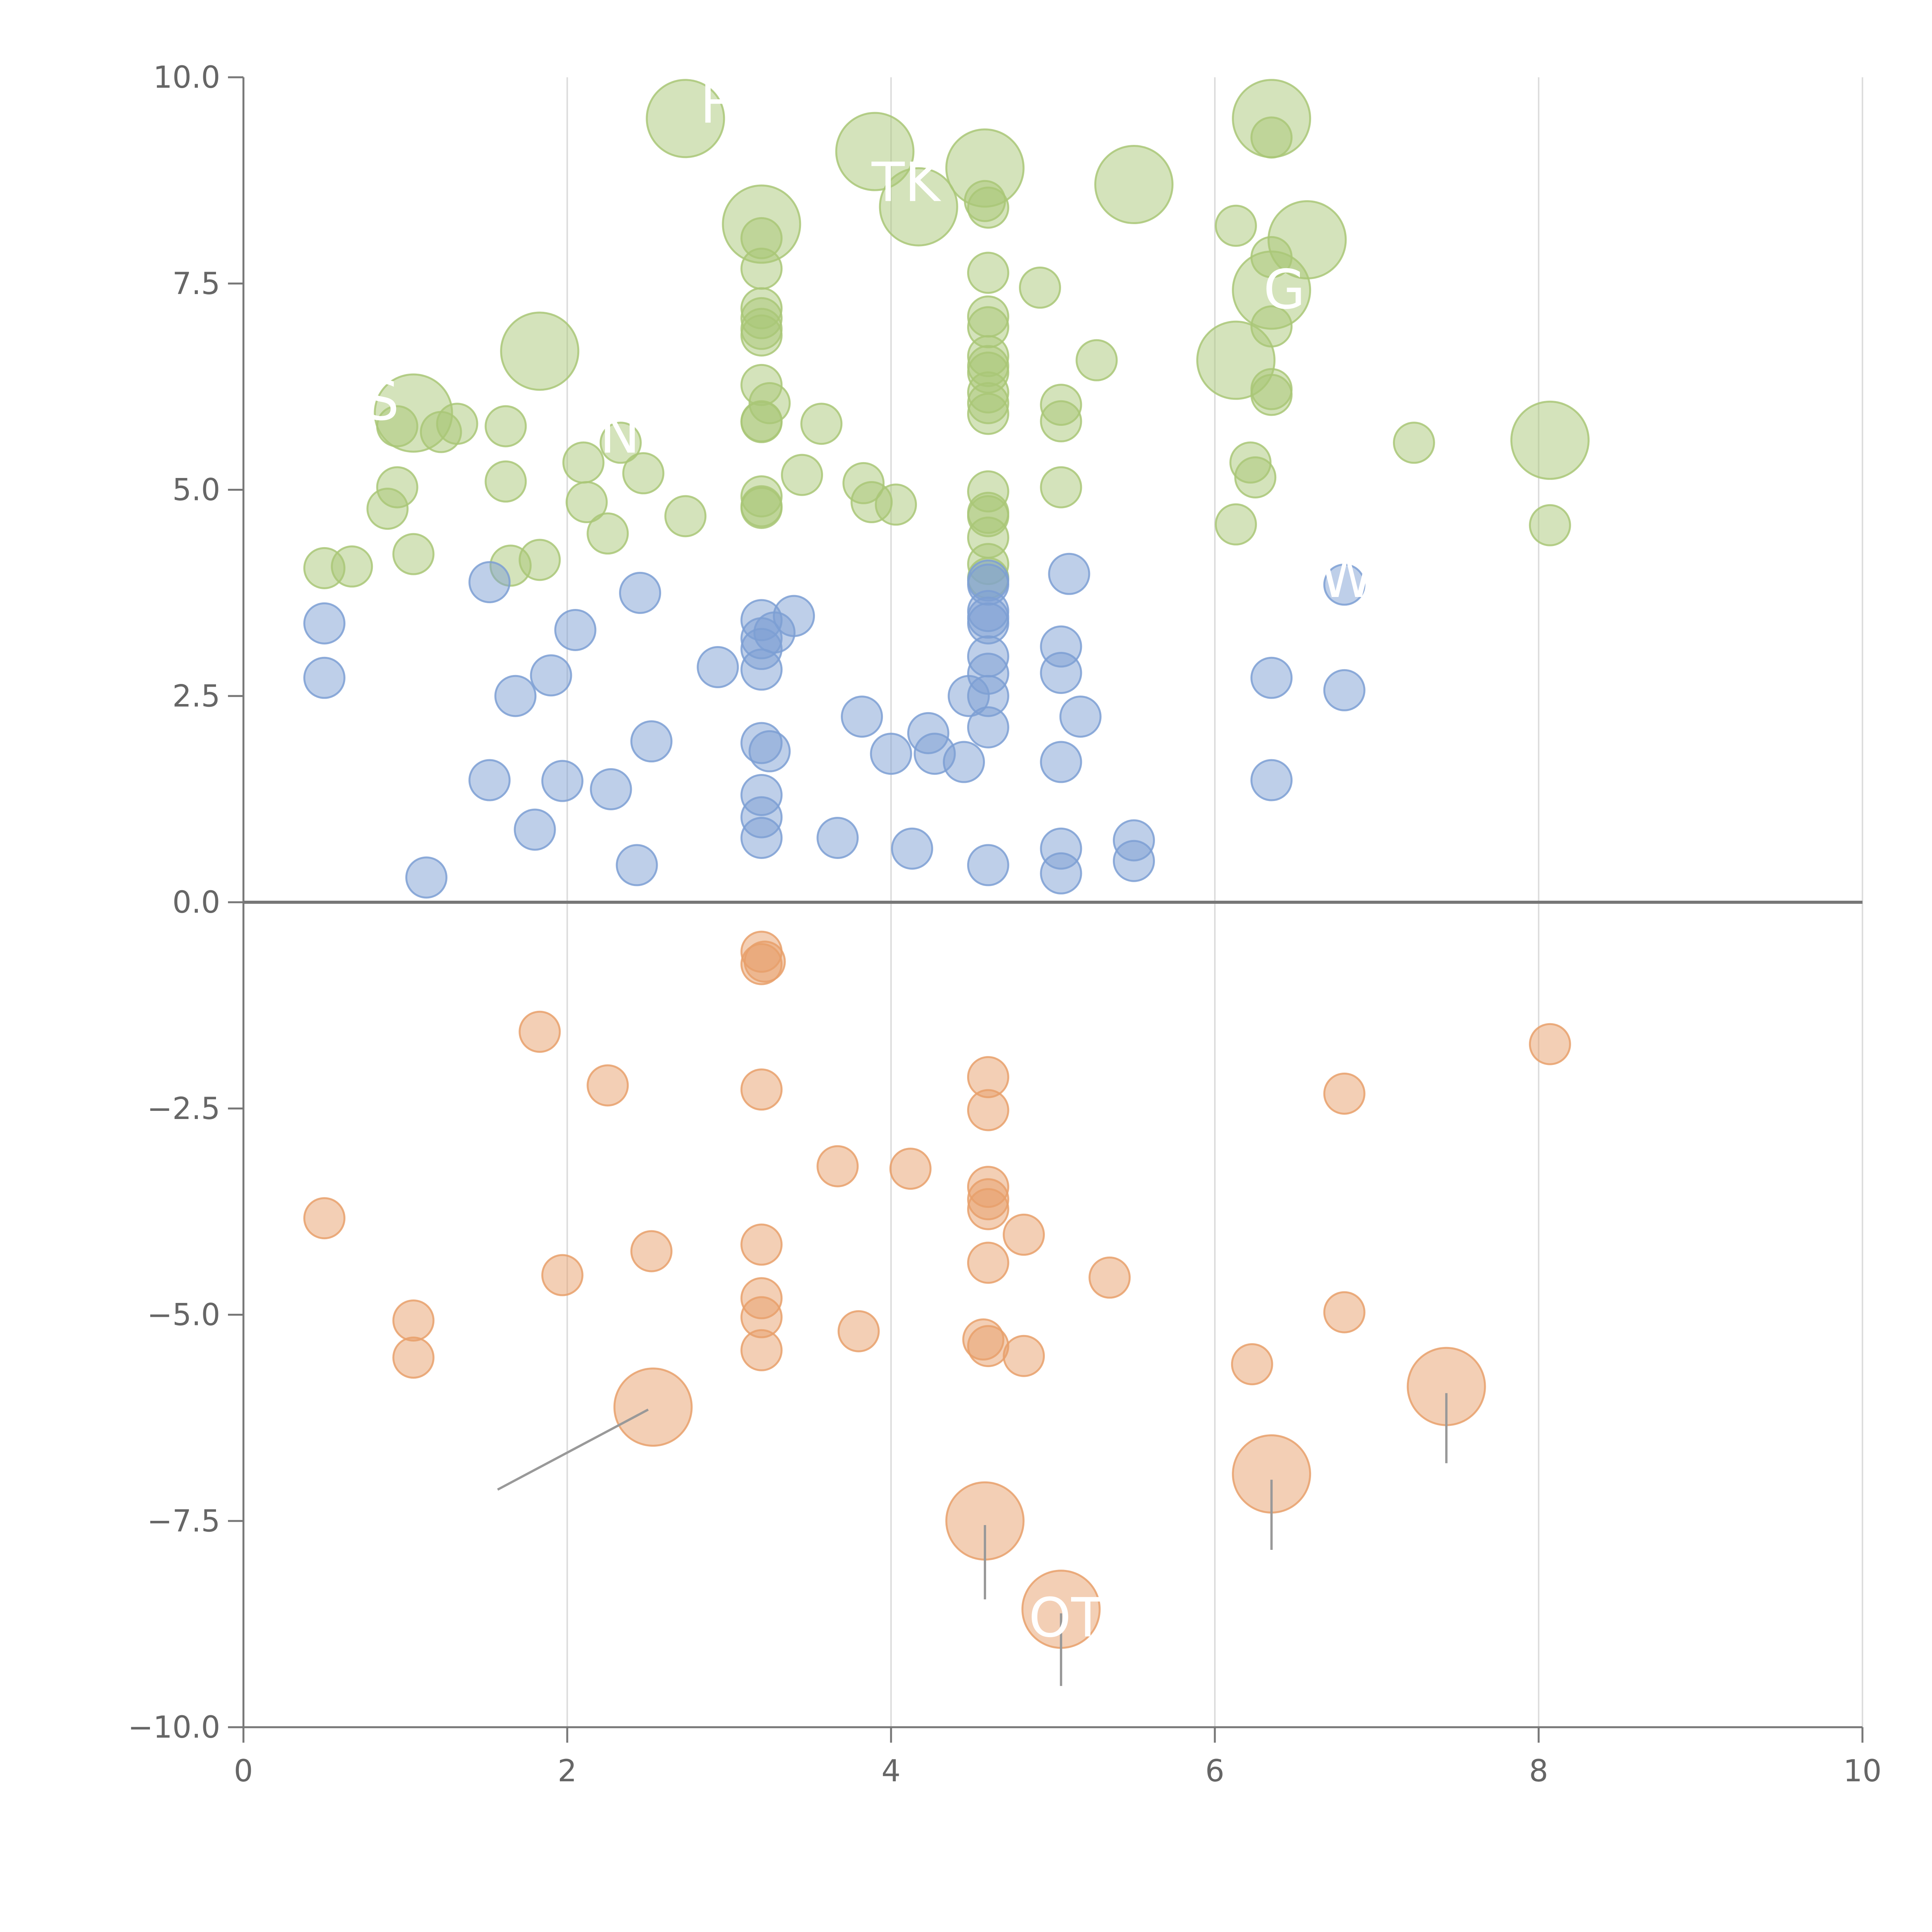 Image resolution: width=1932 pixels, height=1932 pixels. What do you see at coordinates (196, 491) in the screenshot?
I see `y-tick-label: 5.0` at bounding box center [196, 491].